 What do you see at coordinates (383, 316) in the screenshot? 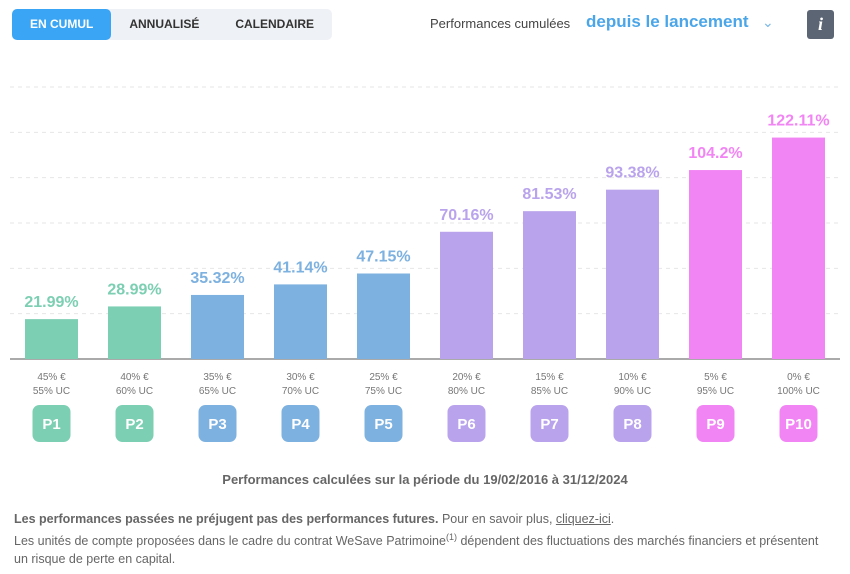
I see `bar-P5` at bounding box center [383, 316].